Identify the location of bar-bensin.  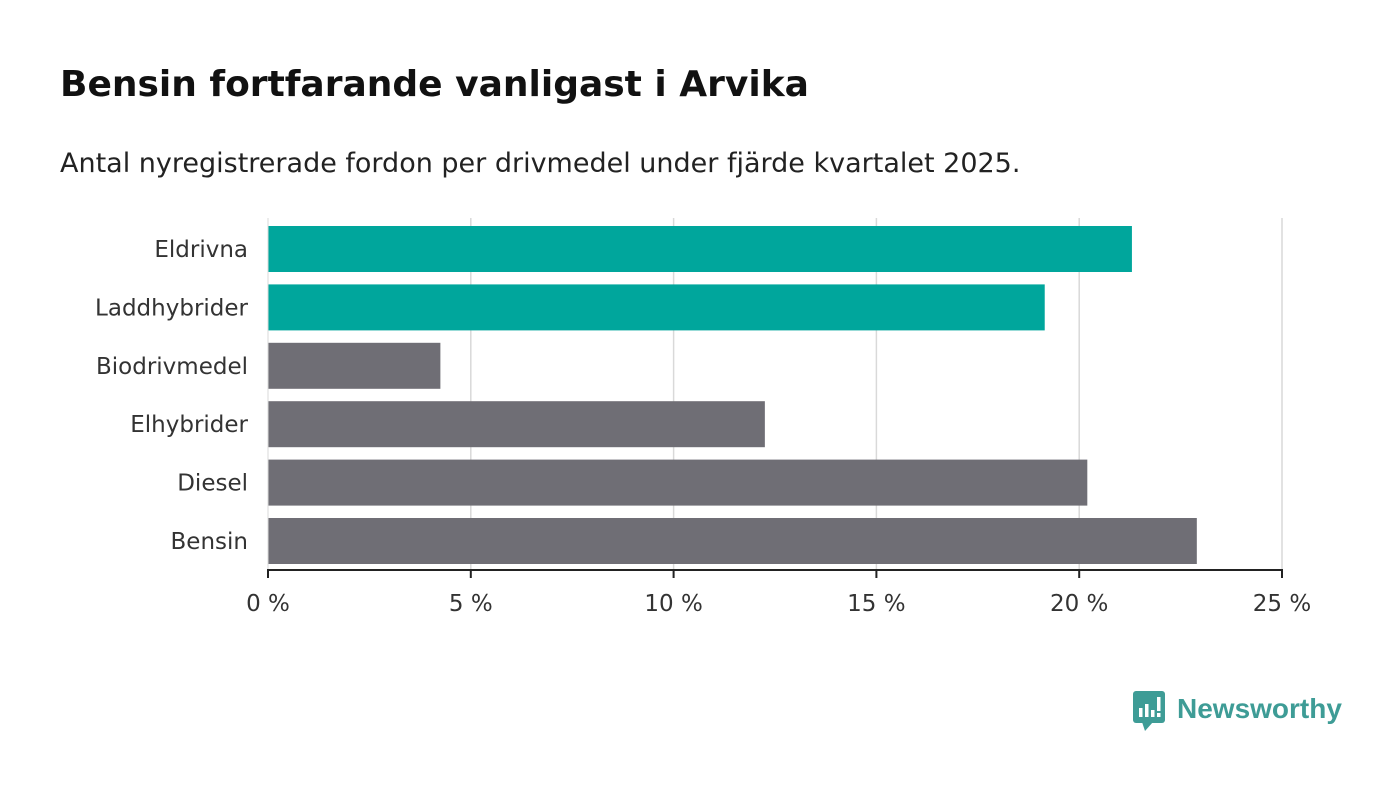
(732, 541).